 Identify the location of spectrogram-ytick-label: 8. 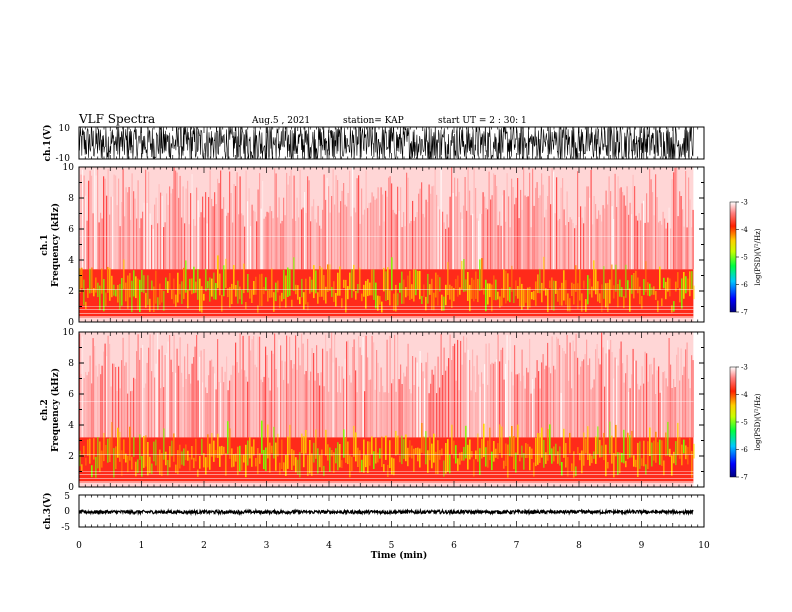
(71, 364).